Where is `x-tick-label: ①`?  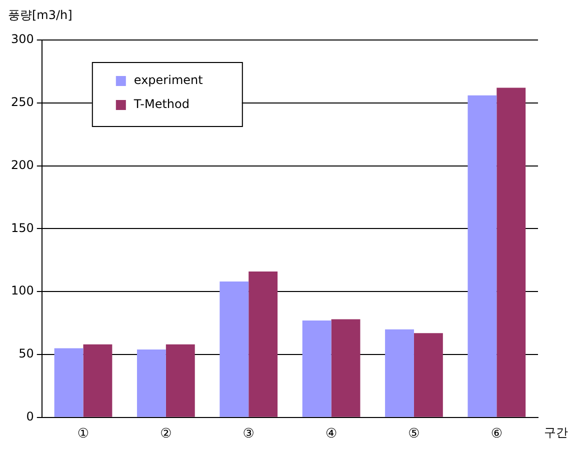
x-tick-label: ① is located at coordinates (83, 434).